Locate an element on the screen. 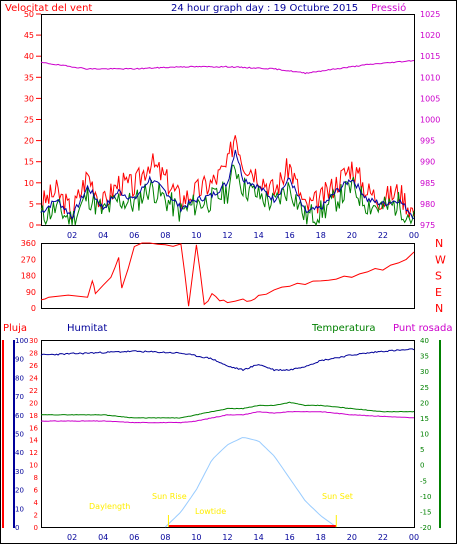  rain-axis-label: 28 is located at coordinates (33, 353).